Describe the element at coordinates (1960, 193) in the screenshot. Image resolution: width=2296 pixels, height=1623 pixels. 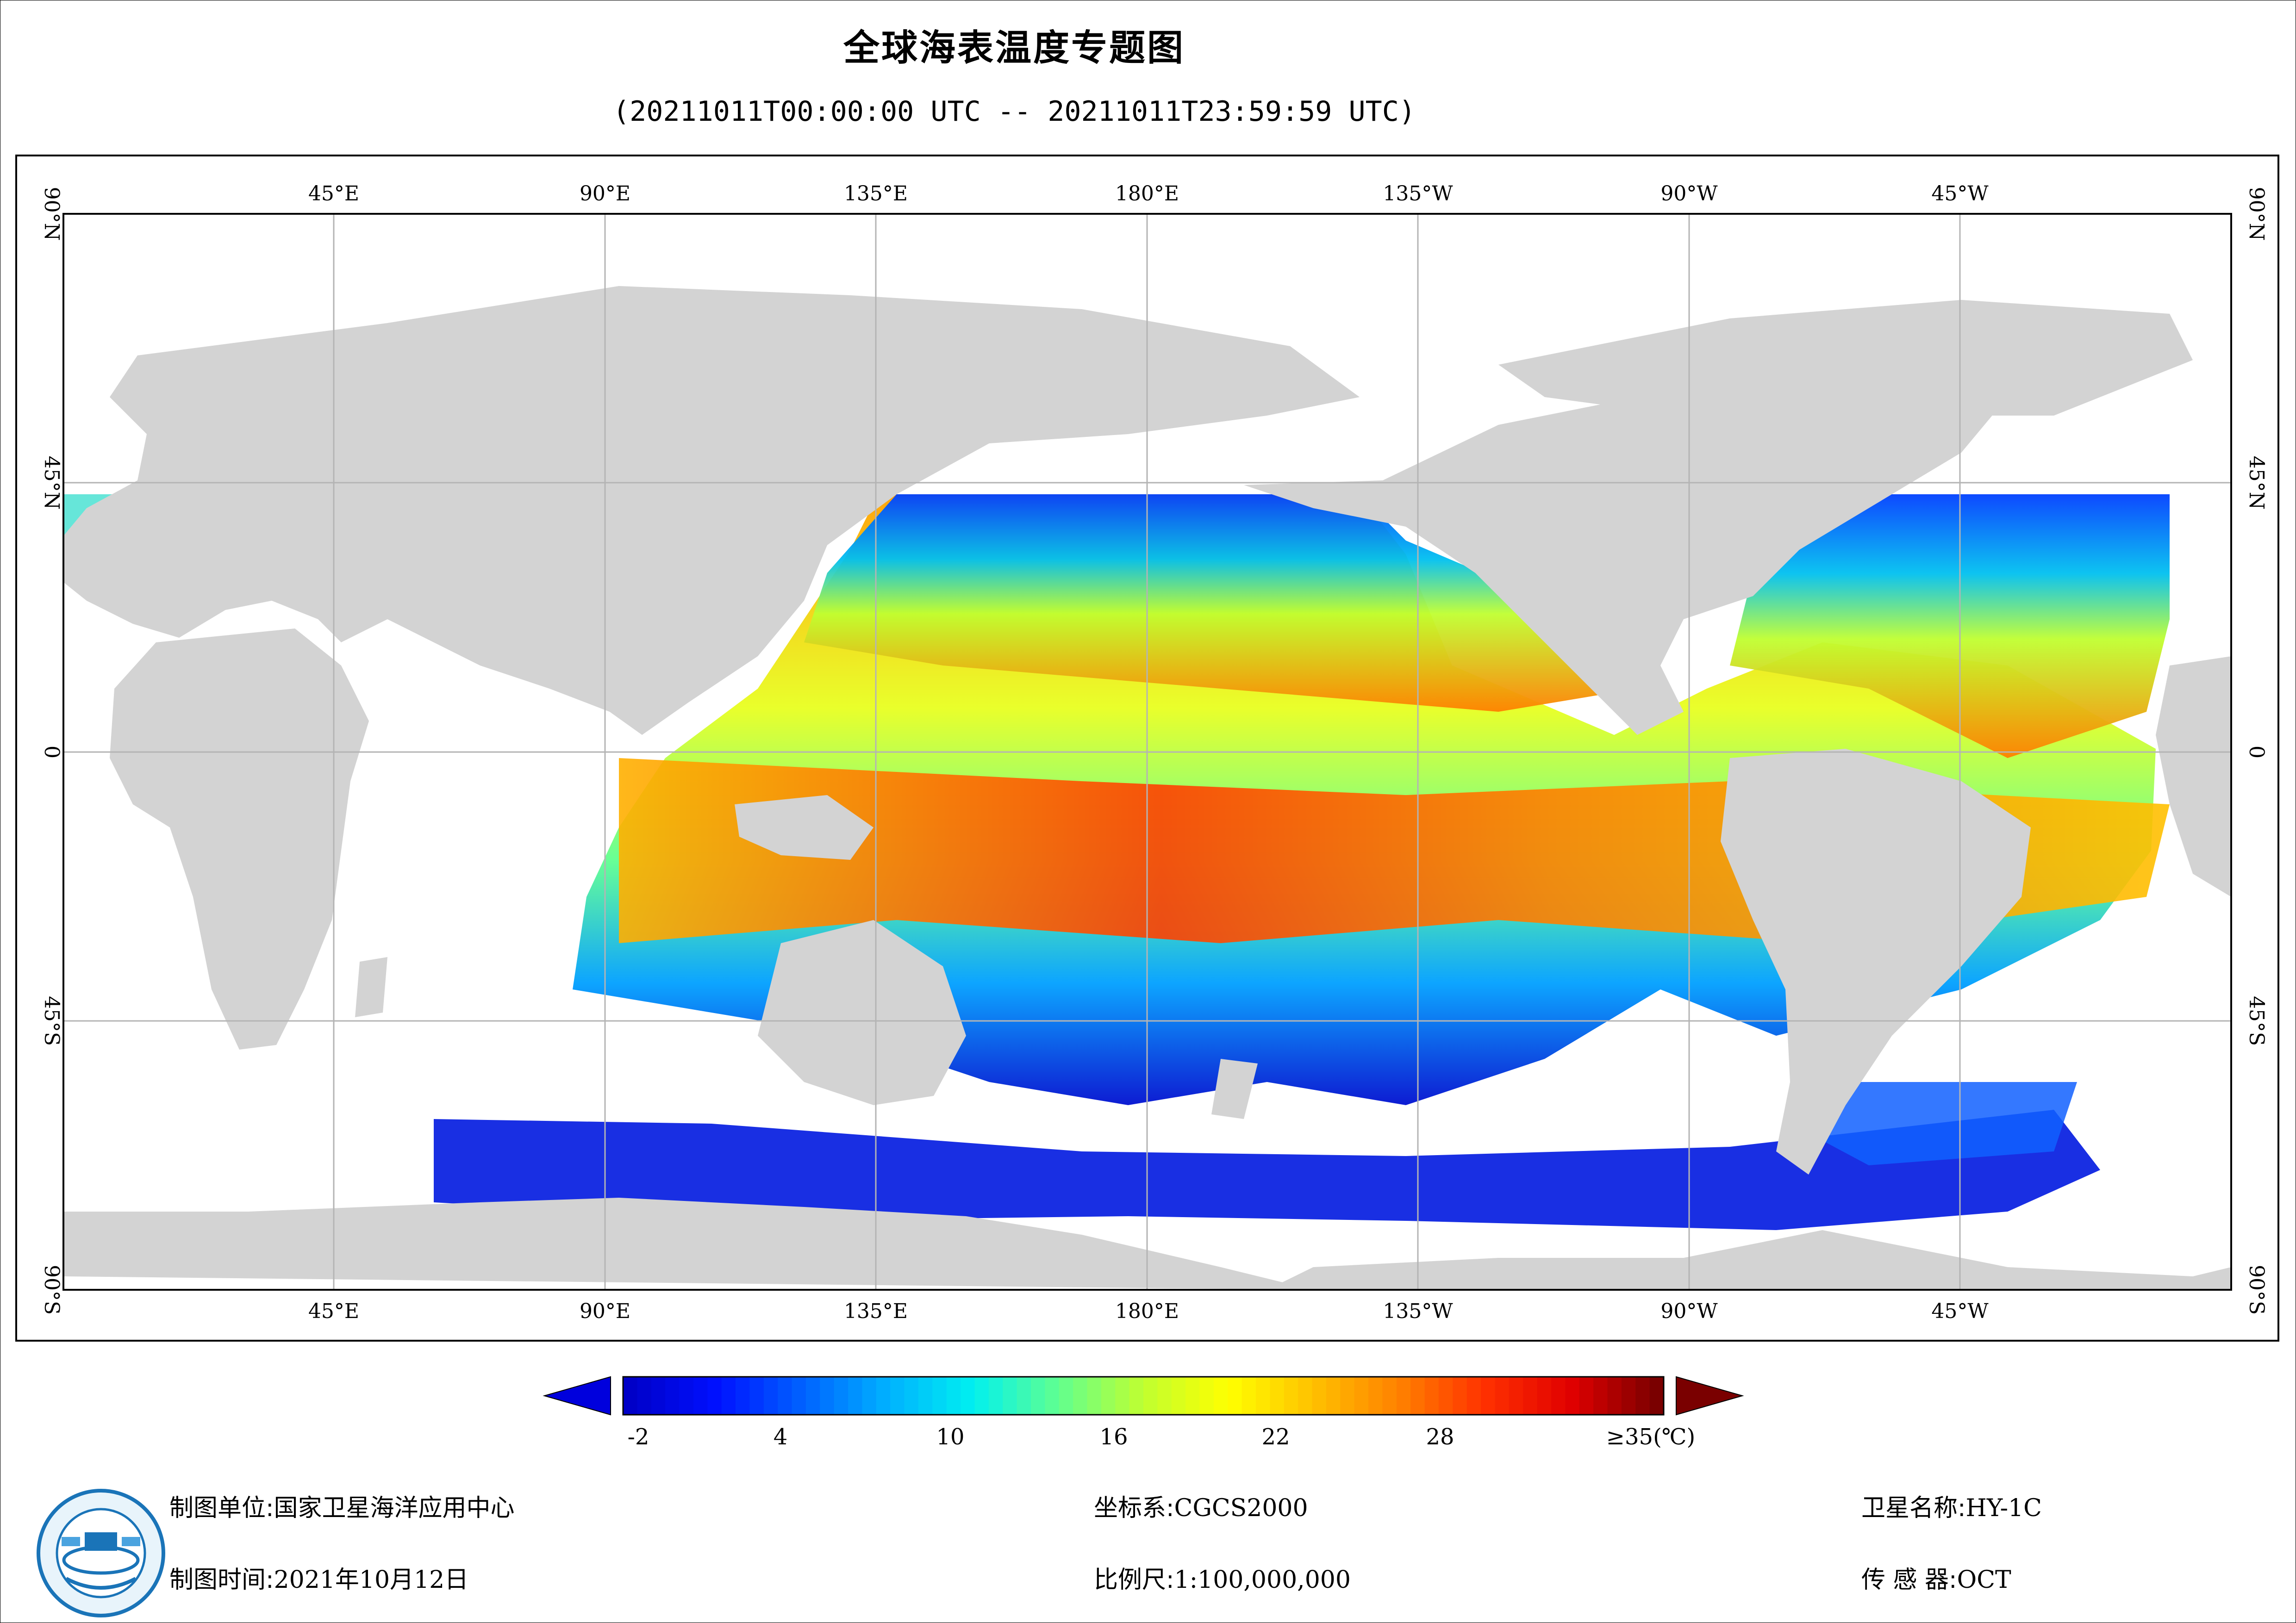
I see `lon-label-top: 45°W` at that location.